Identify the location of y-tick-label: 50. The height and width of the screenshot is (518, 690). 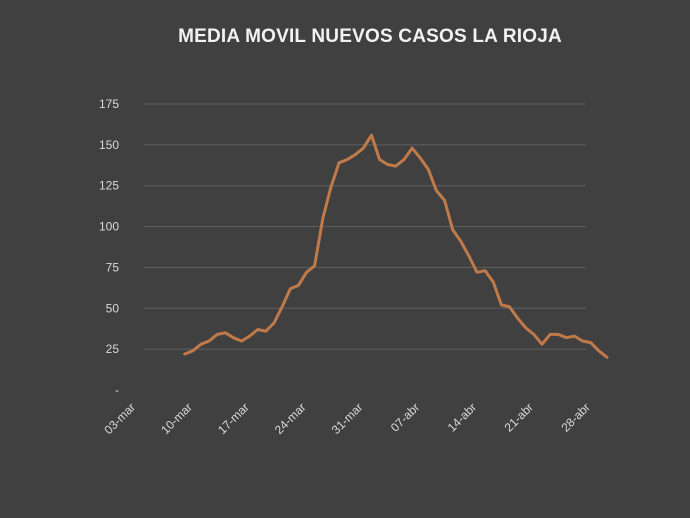
(113, 308).